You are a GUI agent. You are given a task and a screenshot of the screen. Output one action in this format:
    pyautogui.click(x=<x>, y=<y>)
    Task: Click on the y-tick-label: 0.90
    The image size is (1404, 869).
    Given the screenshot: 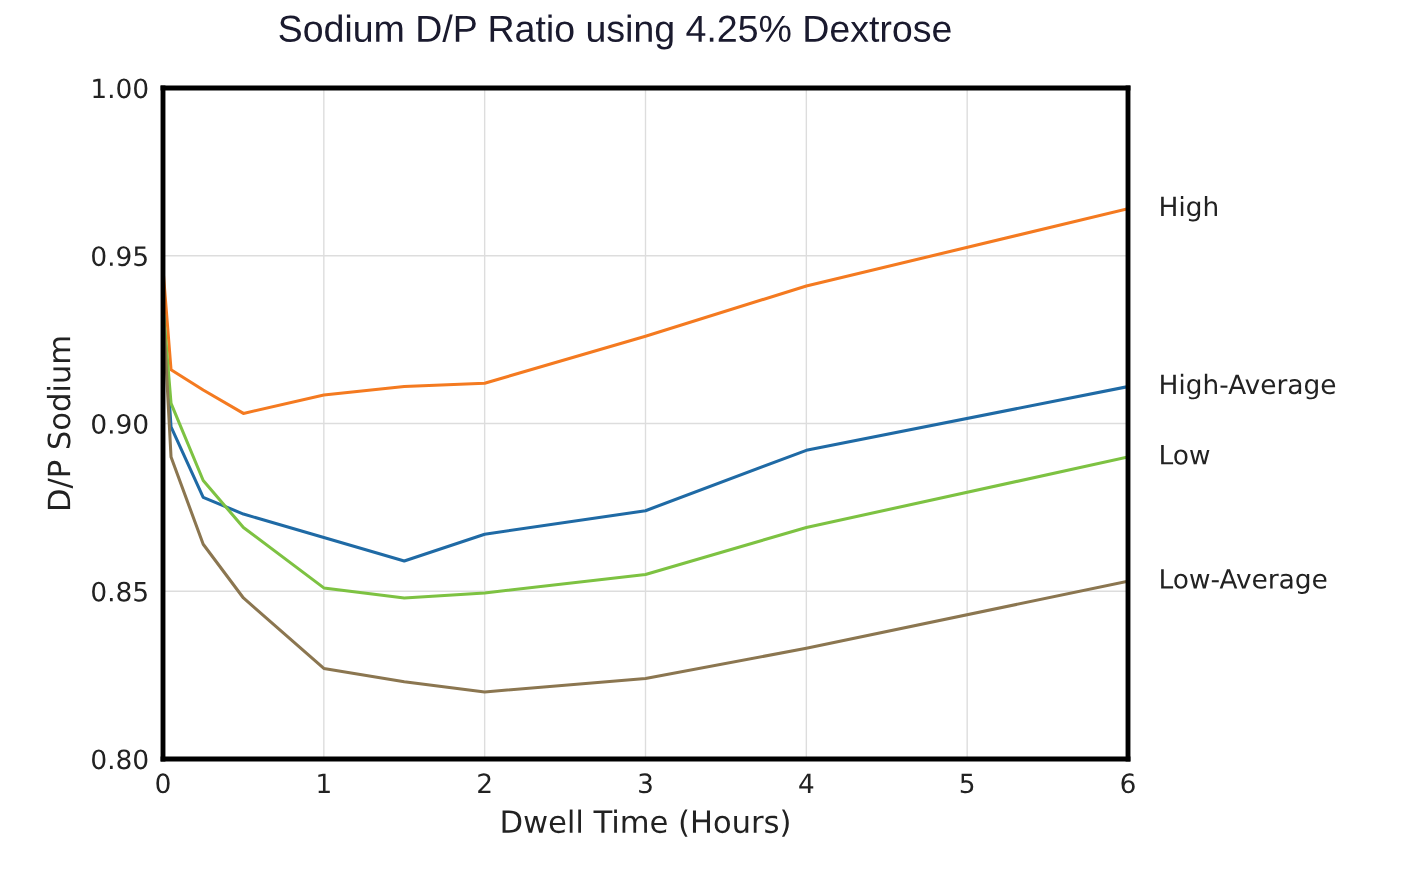 What is the action you would take?
    pyautogui.click(x=120, y=423)
    